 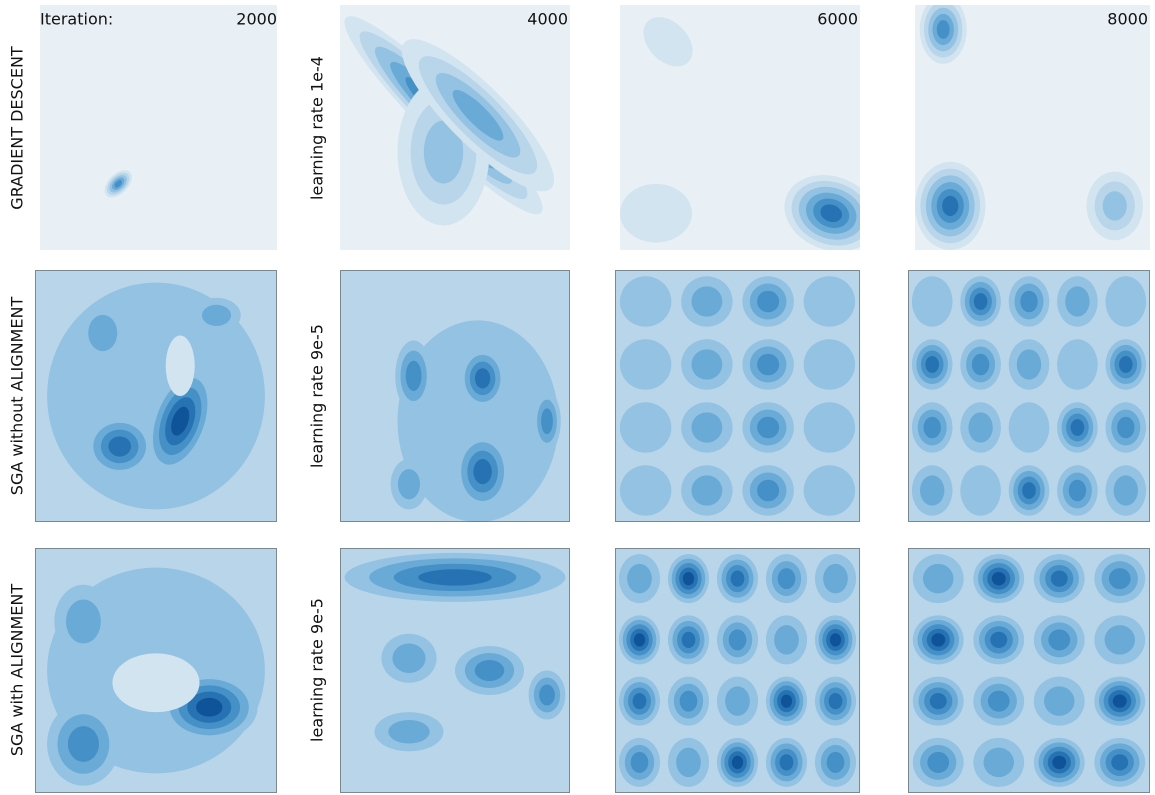 What do you see at coordinates (317, 128) in the screenshot?
I see `learning-rate: learning rate 1e-4` at bounding box center [317, 128].